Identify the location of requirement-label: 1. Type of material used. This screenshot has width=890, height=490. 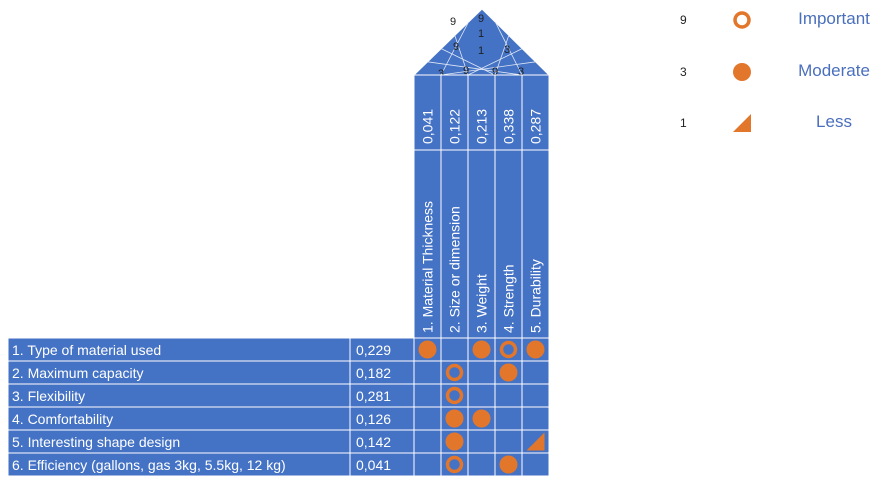
(86, 350).